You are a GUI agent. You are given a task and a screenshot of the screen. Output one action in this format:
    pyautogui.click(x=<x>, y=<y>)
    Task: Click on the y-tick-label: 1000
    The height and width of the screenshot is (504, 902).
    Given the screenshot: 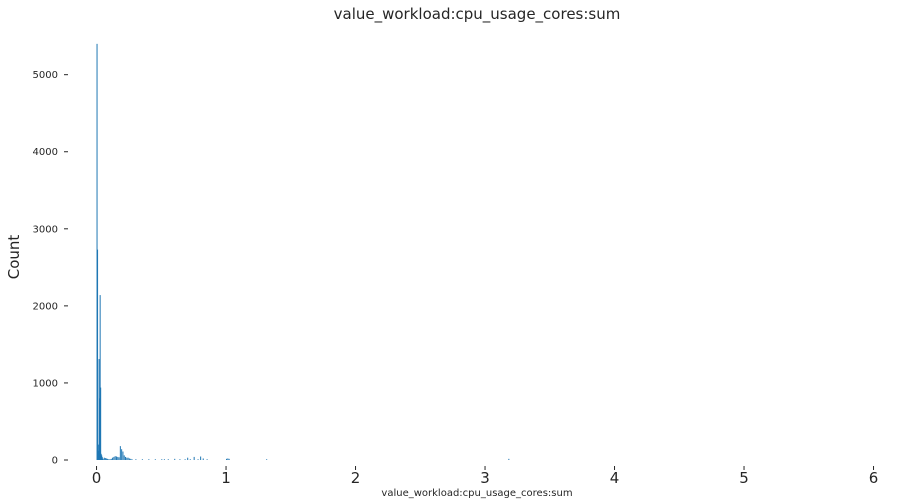 What is the action you would take?
    pyautogui.click(x=45, y=383)
    